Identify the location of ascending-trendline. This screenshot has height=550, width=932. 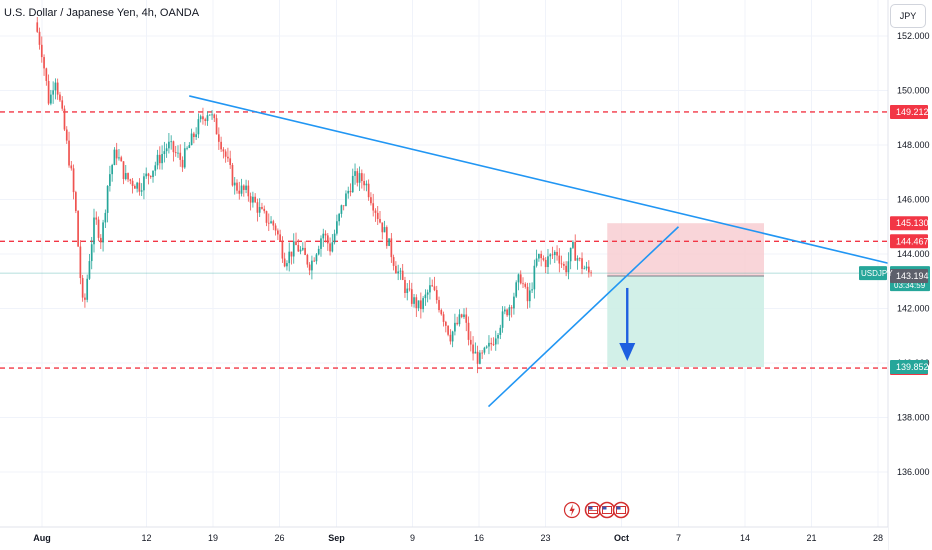
(583, 317).